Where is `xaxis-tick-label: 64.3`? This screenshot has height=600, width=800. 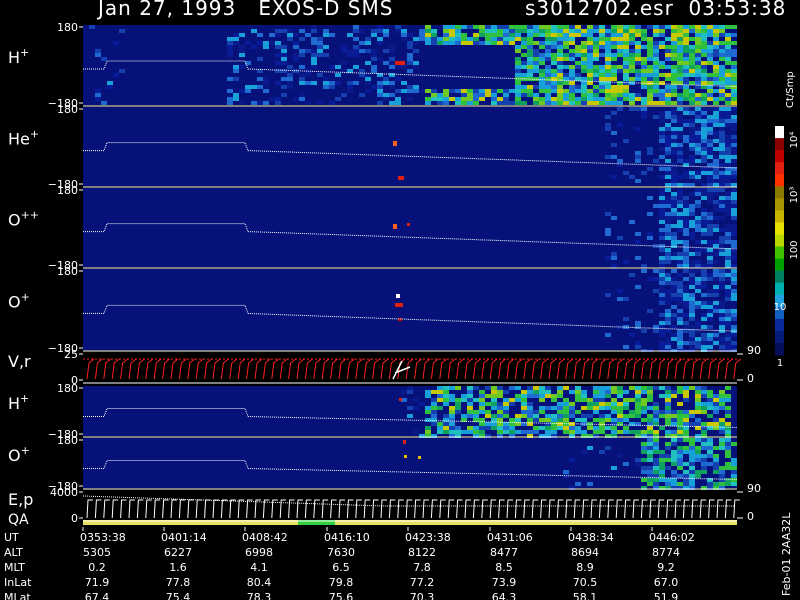 xaxis-tick-label: 64.3 is located at coordinates (504, 595).